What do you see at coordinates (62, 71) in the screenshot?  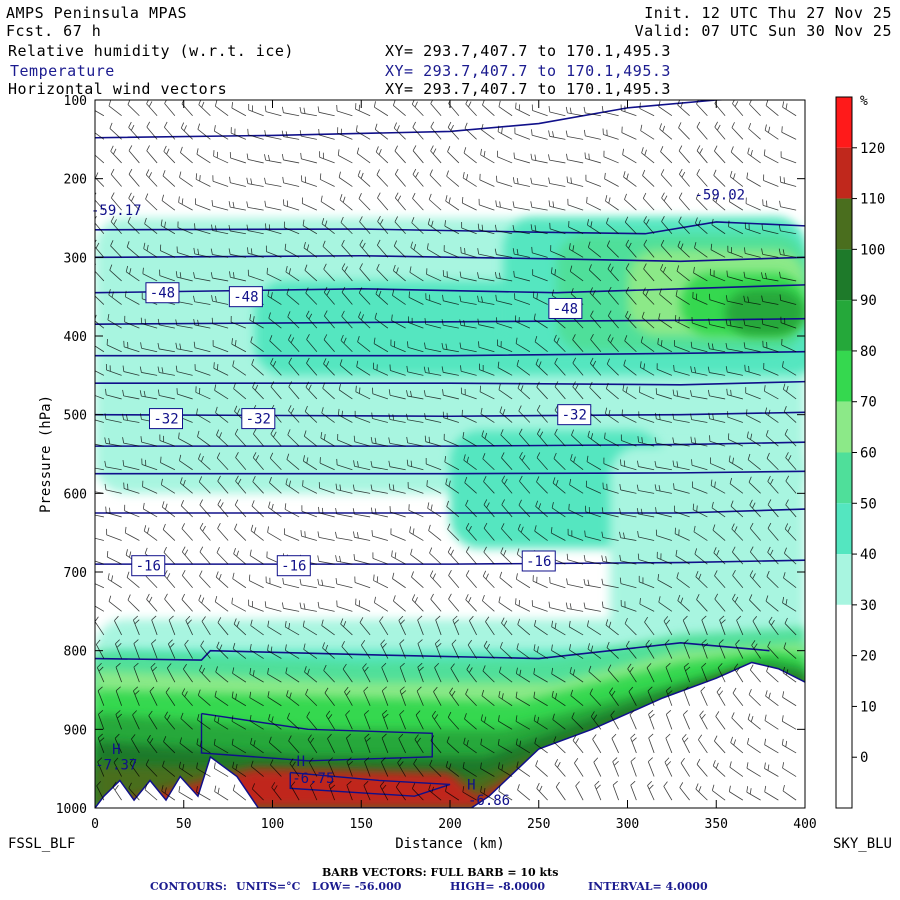 I see `field-label-temperature: Temperature` at bounding box center [62, 71].